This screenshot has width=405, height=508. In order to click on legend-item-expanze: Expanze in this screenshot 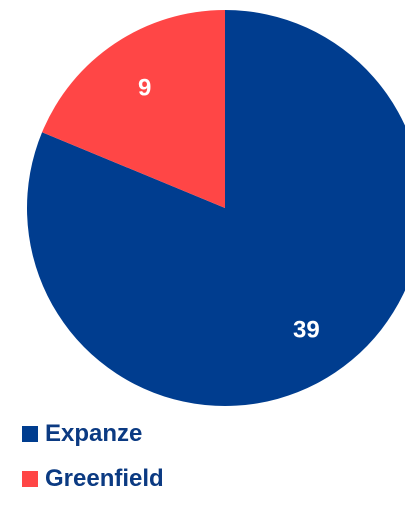, I will do `click(93, 434)`.